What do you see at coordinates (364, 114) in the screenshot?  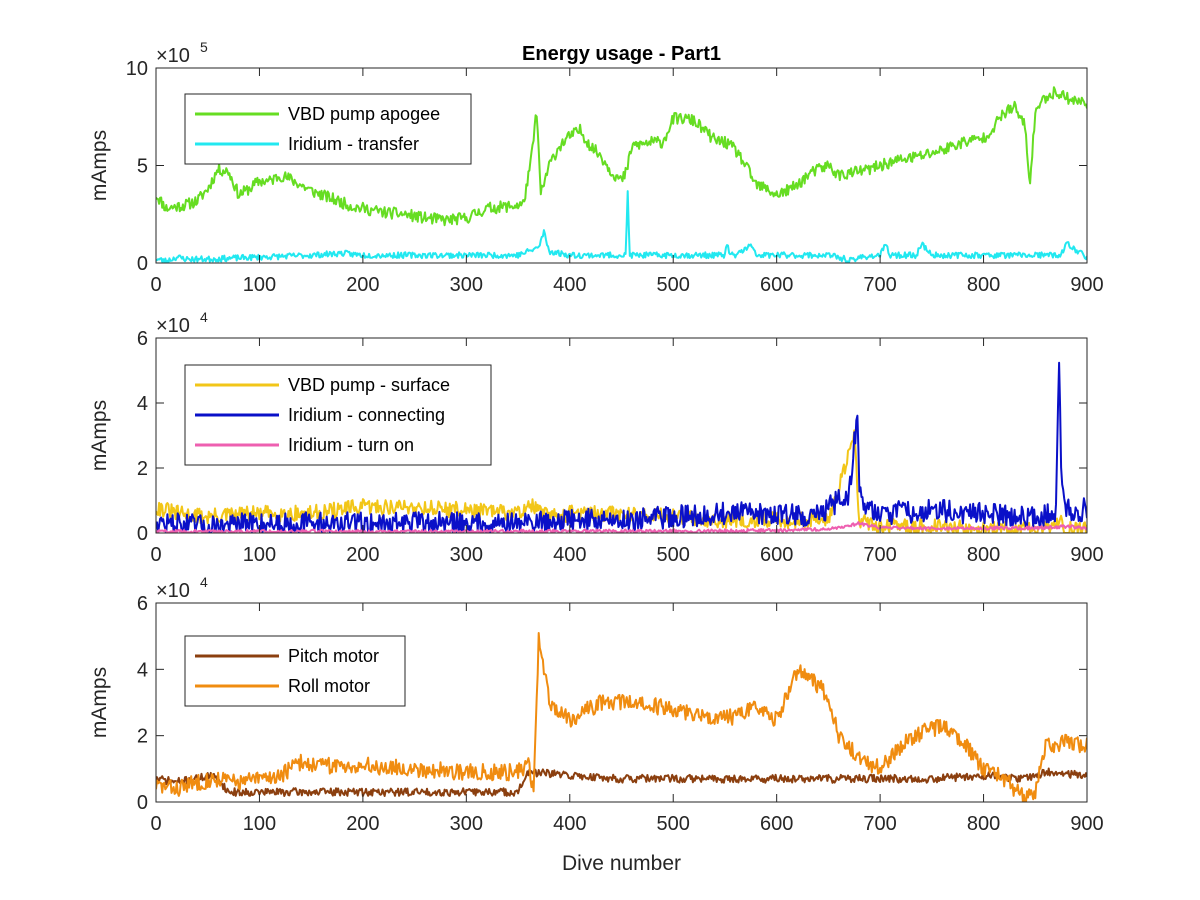 I see `legend-entry-vbd-pump-apogee: VBD pump apogee` at bounding box center [364, 114].